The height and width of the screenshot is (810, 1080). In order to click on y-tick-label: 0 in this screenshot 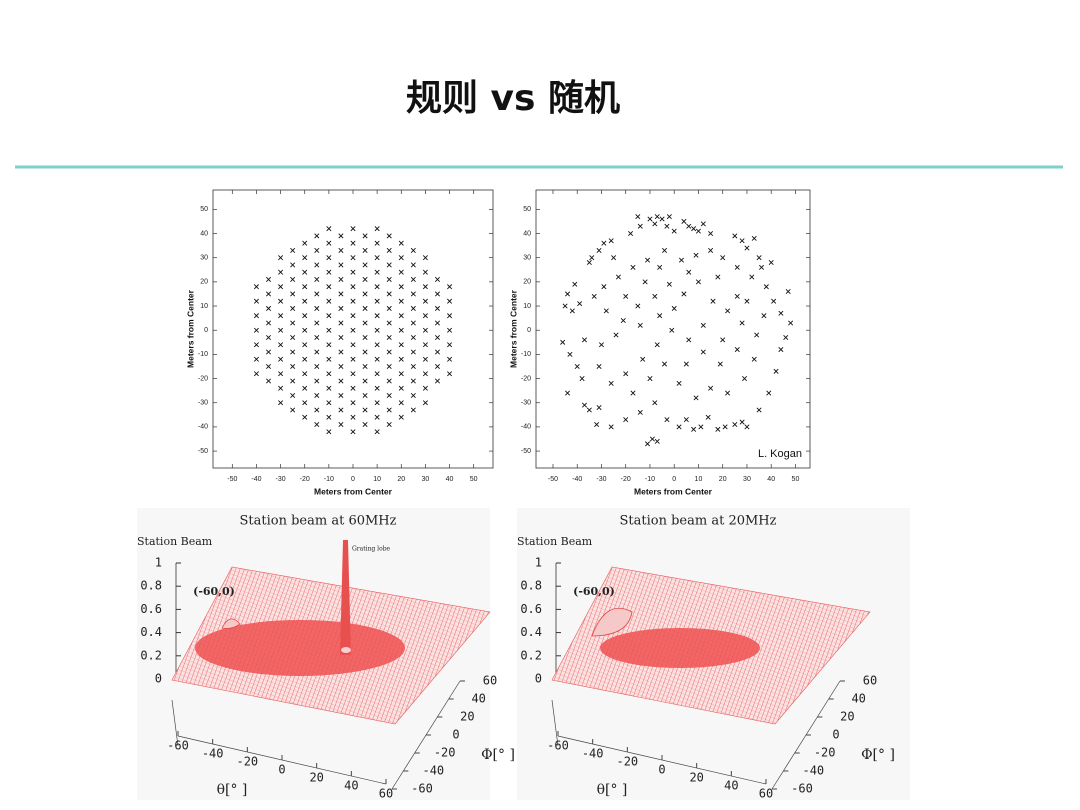, I will do `click(529, 330)`.